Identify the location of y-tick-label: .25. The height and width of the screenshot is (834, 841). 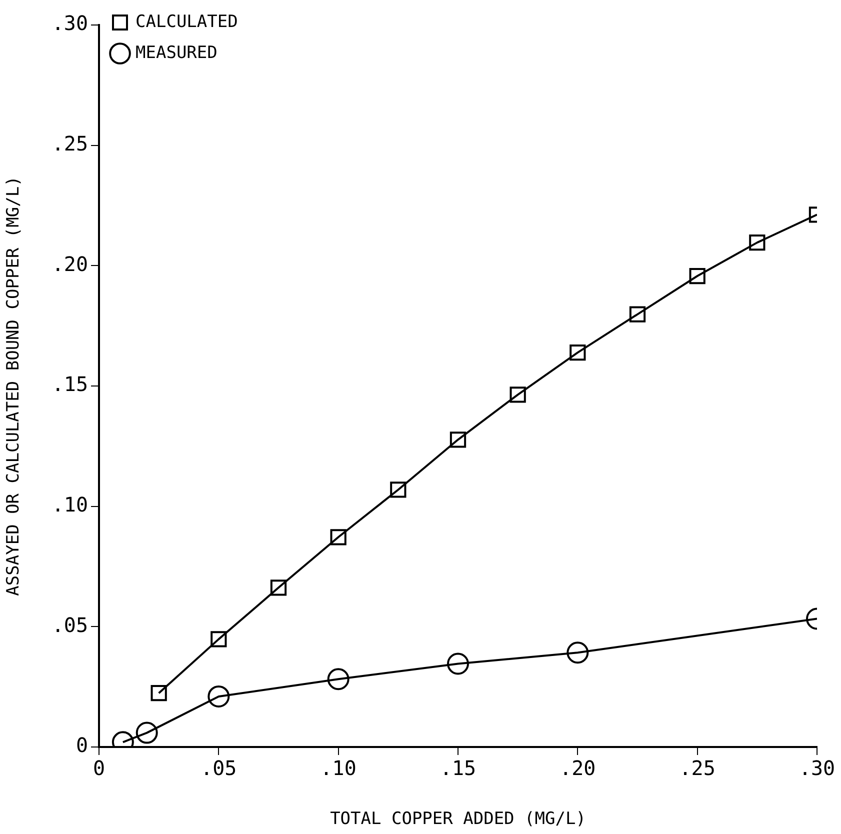
(70, 144).